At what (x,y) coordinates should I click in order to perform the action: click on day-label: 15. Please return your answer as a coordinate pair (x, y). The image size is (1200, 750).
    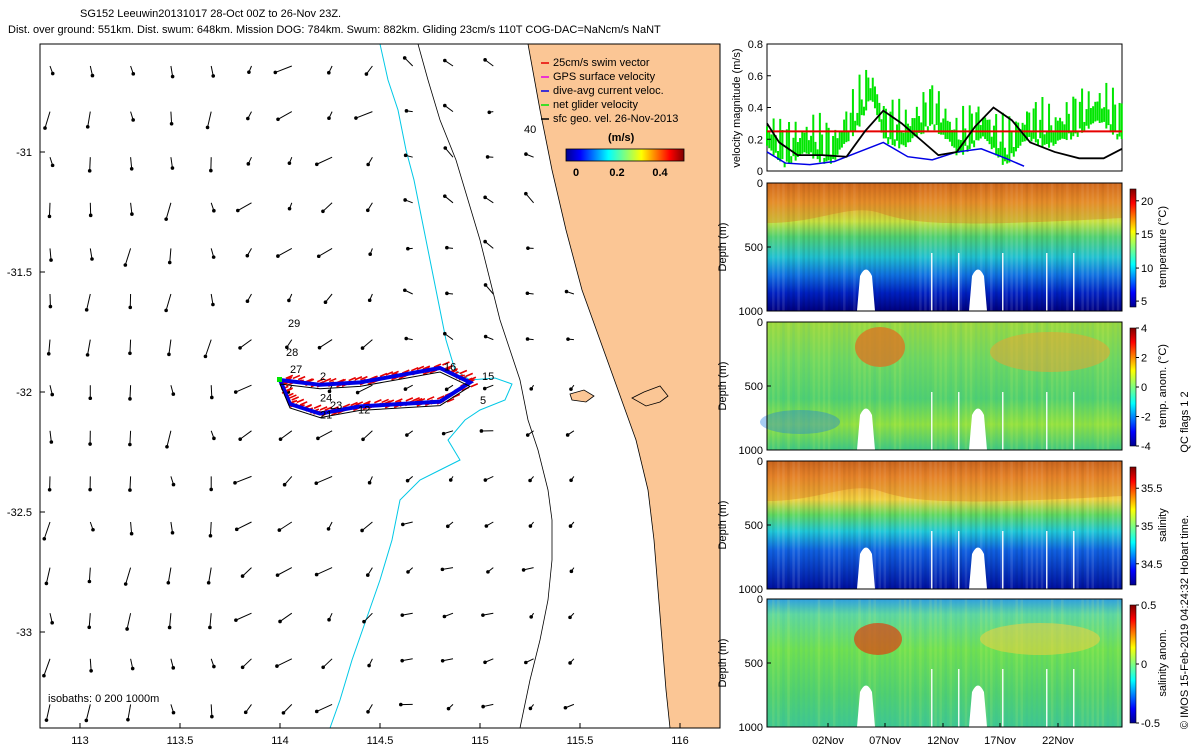
    Looking at the image, I should click on (488, 377).